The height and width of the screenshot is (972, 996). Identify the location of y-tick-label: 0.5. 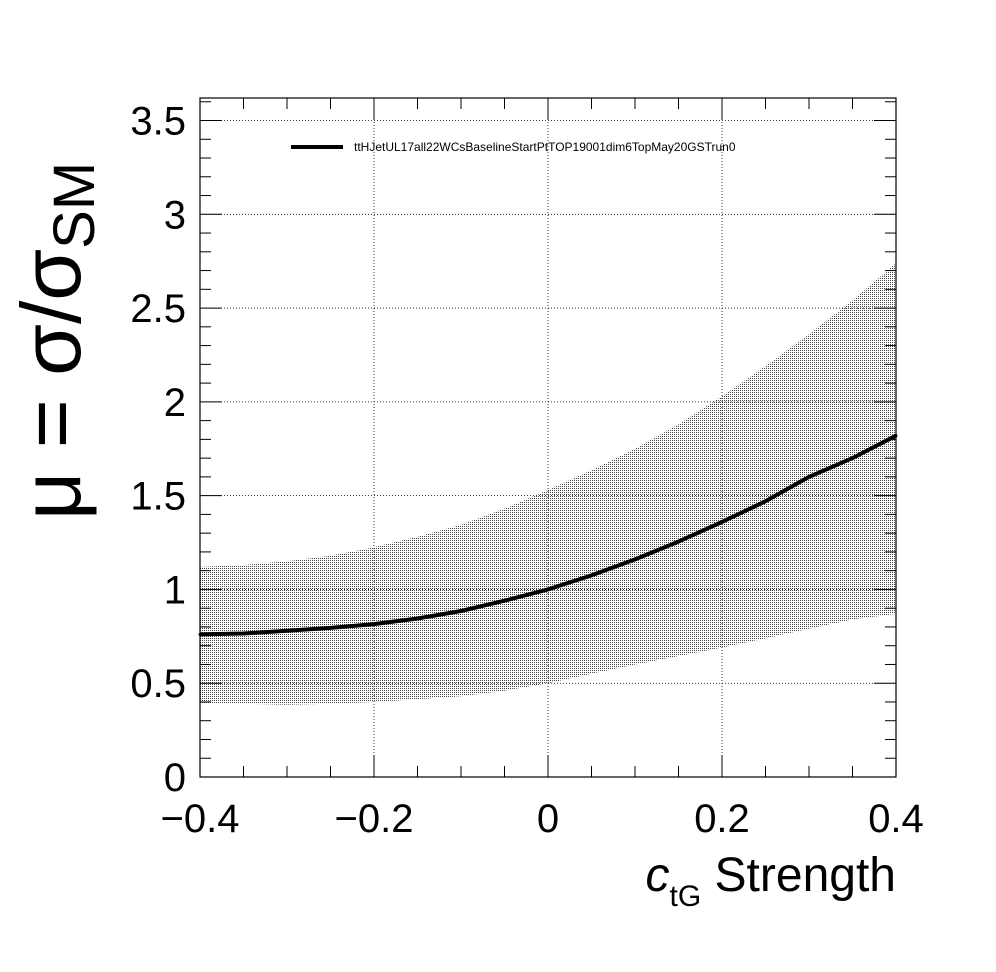
(158, 684).